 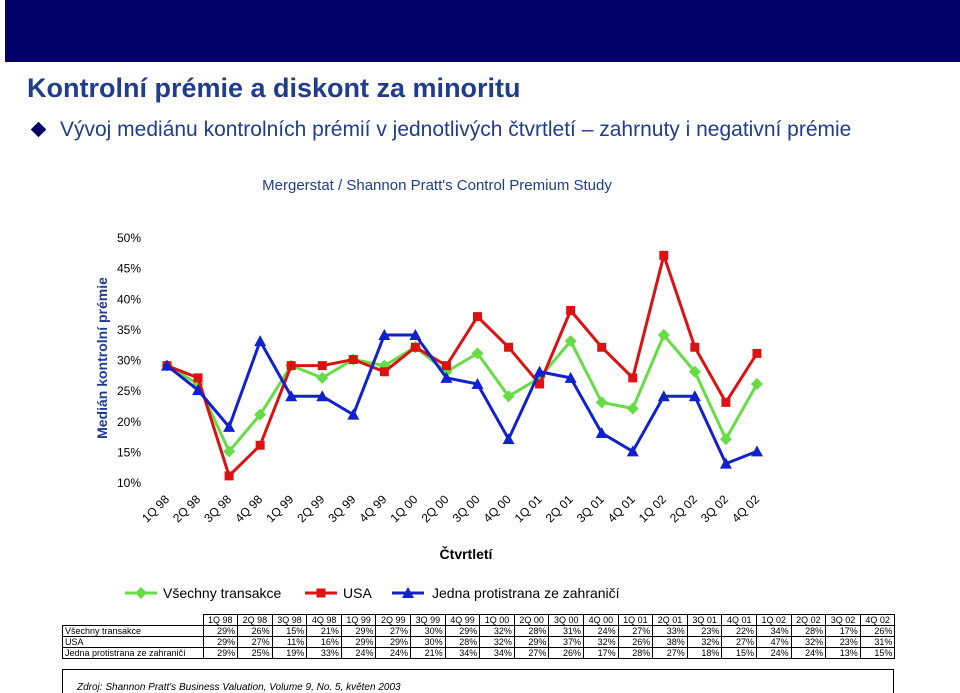 What do you see at coordinates (133, 631) in the screenshot?
I see `table-row-label: Všechny transakce` at bounding box center [133, 631].